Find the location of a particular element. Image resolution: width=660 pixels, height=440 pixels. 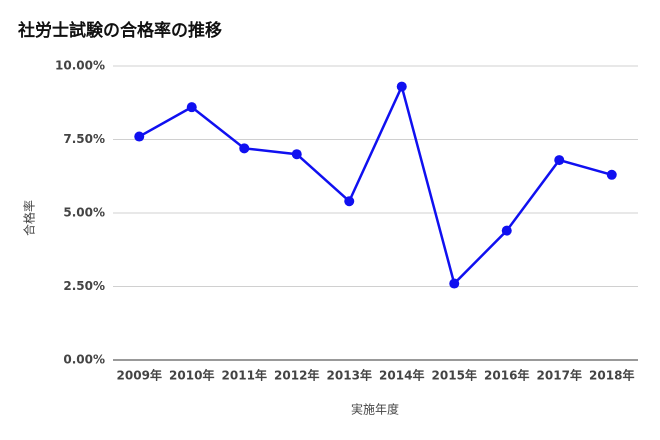

y-tick-label: 10.00% is located at coordinates (80, 66).